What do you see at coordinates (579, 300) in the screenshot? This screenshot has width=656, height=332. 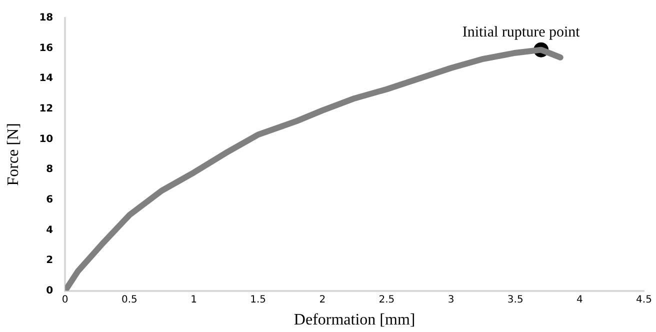 I see `x-tick-label: 4` at bounding box center [579, 300].